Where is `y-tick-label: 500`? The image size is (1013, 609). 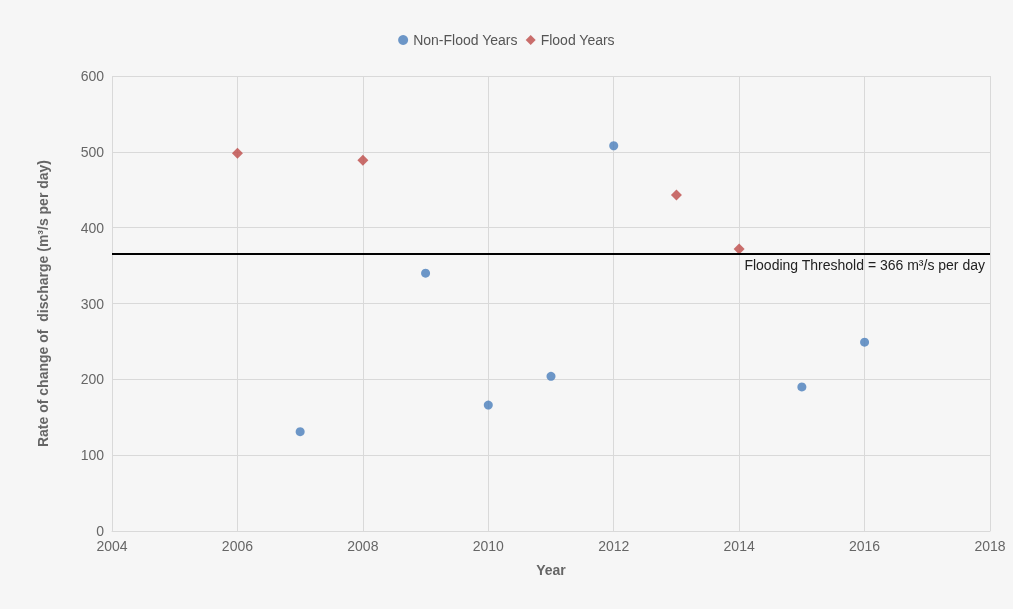 y-tick-label: 500 is located at coordinates (92, 151).